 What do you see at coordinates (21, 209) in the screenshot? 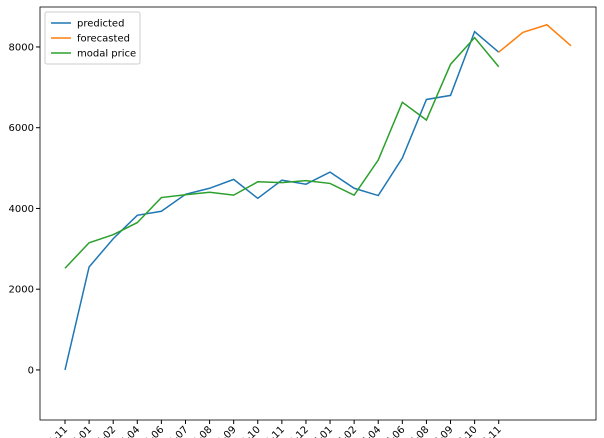
I see `y-tick-label: 4000` at bounding box center [21, 209].